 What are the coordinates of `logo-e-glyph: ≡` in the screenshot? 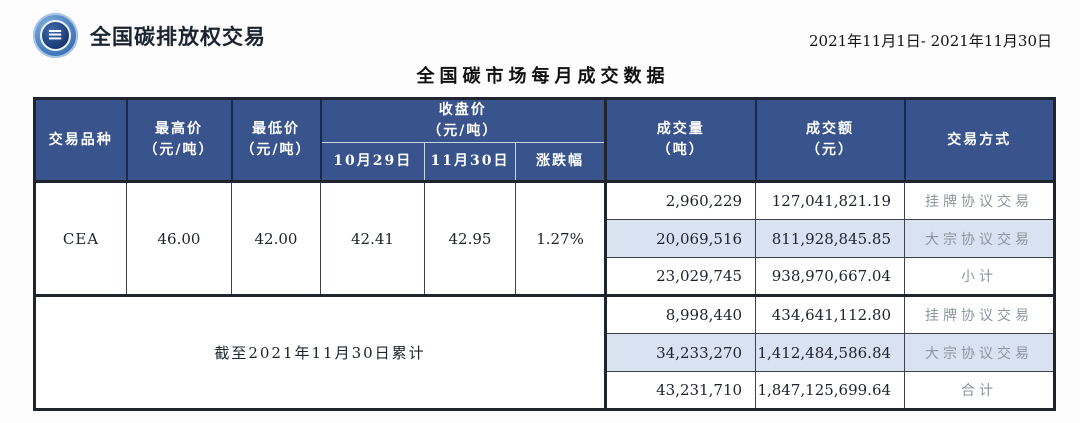 It's located at (55, 35).